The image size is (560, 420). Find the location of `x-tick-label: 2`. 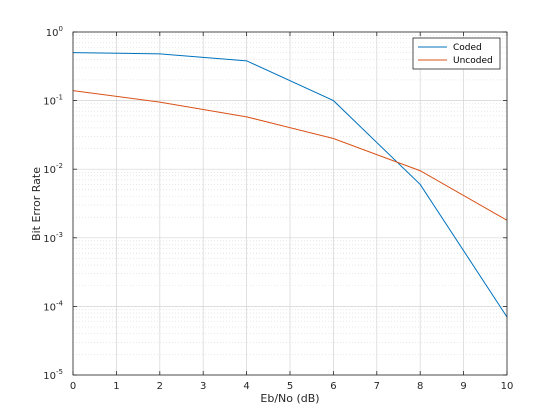

x-tick-label: 2 is located at coordinates (160, 386).